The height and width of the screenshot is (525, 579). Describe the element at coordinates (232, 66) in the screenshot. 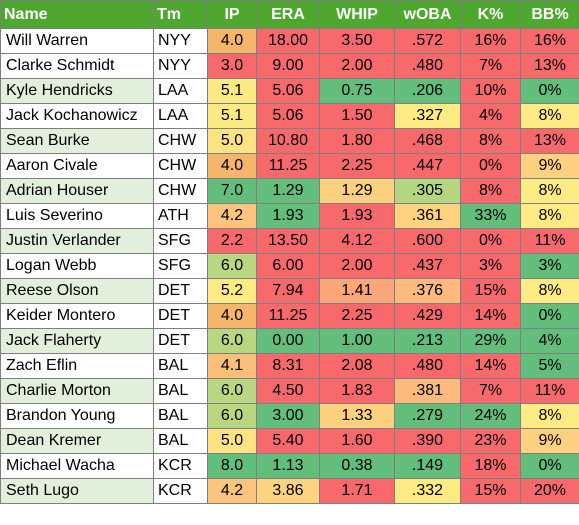

I see `cell-ip: 3.0` at that location.